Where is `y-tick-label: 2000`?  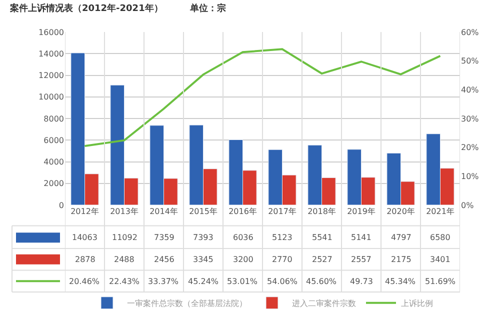
y-tick-label: 2000 is located at coordinates (54, 183).